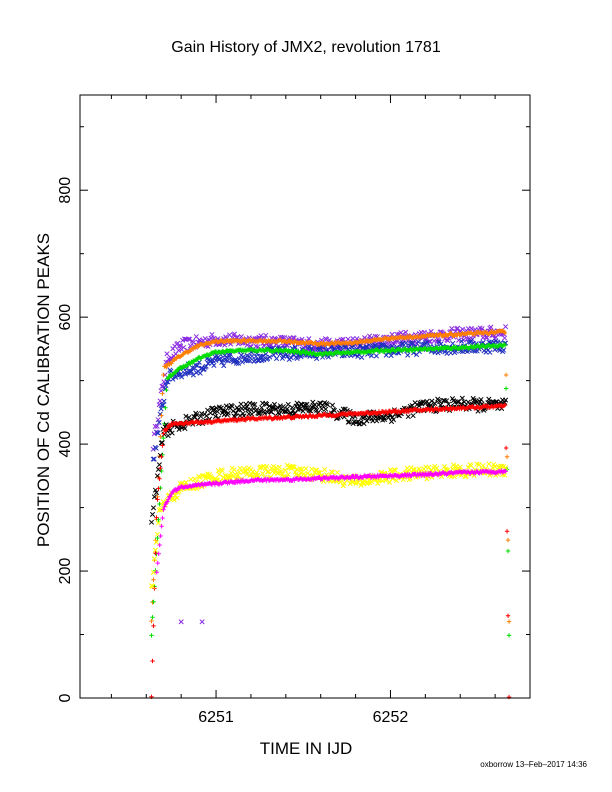 Image resolution: width=612 pixels, height=792 pixels. Describe the element at coordinates (216, 717) in the screenshot. I see `x-tick-label: 6251` at that location.